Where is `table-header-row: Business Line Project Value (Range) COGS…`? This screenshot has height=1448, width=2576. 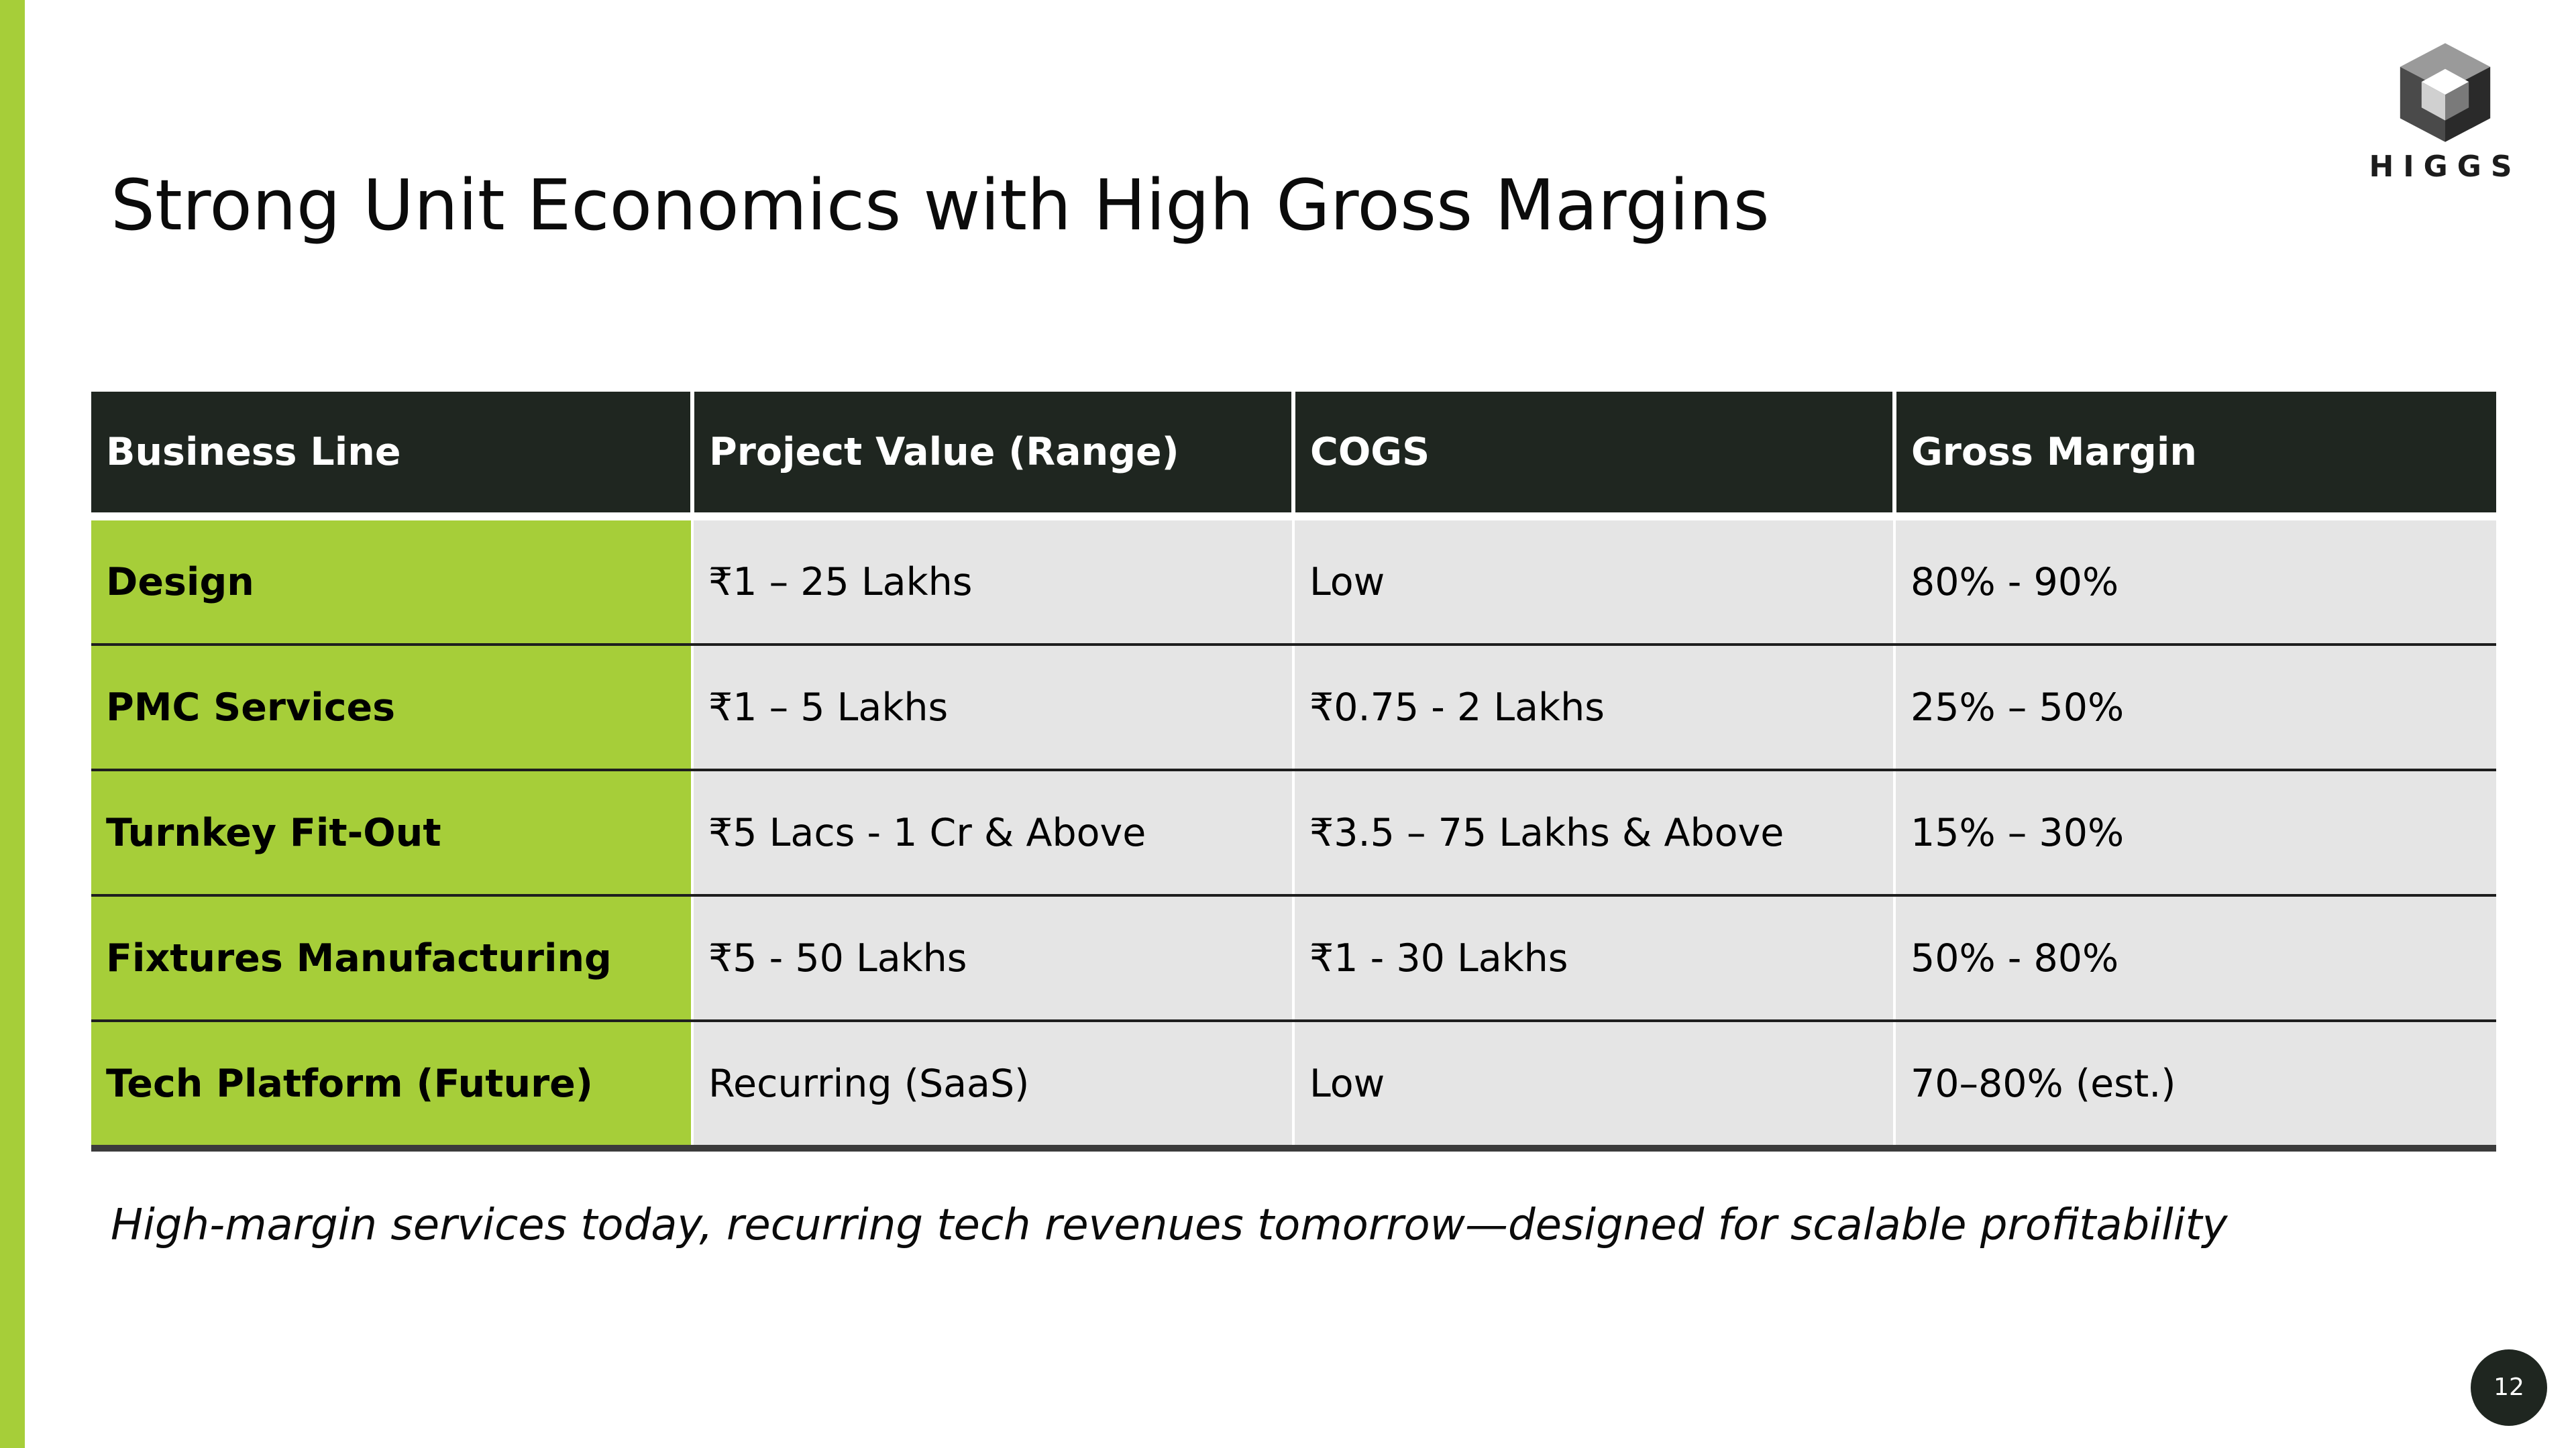
table-header-row: Business Line Project Value (Range) COGS… is located at coordinates (1293, 456).